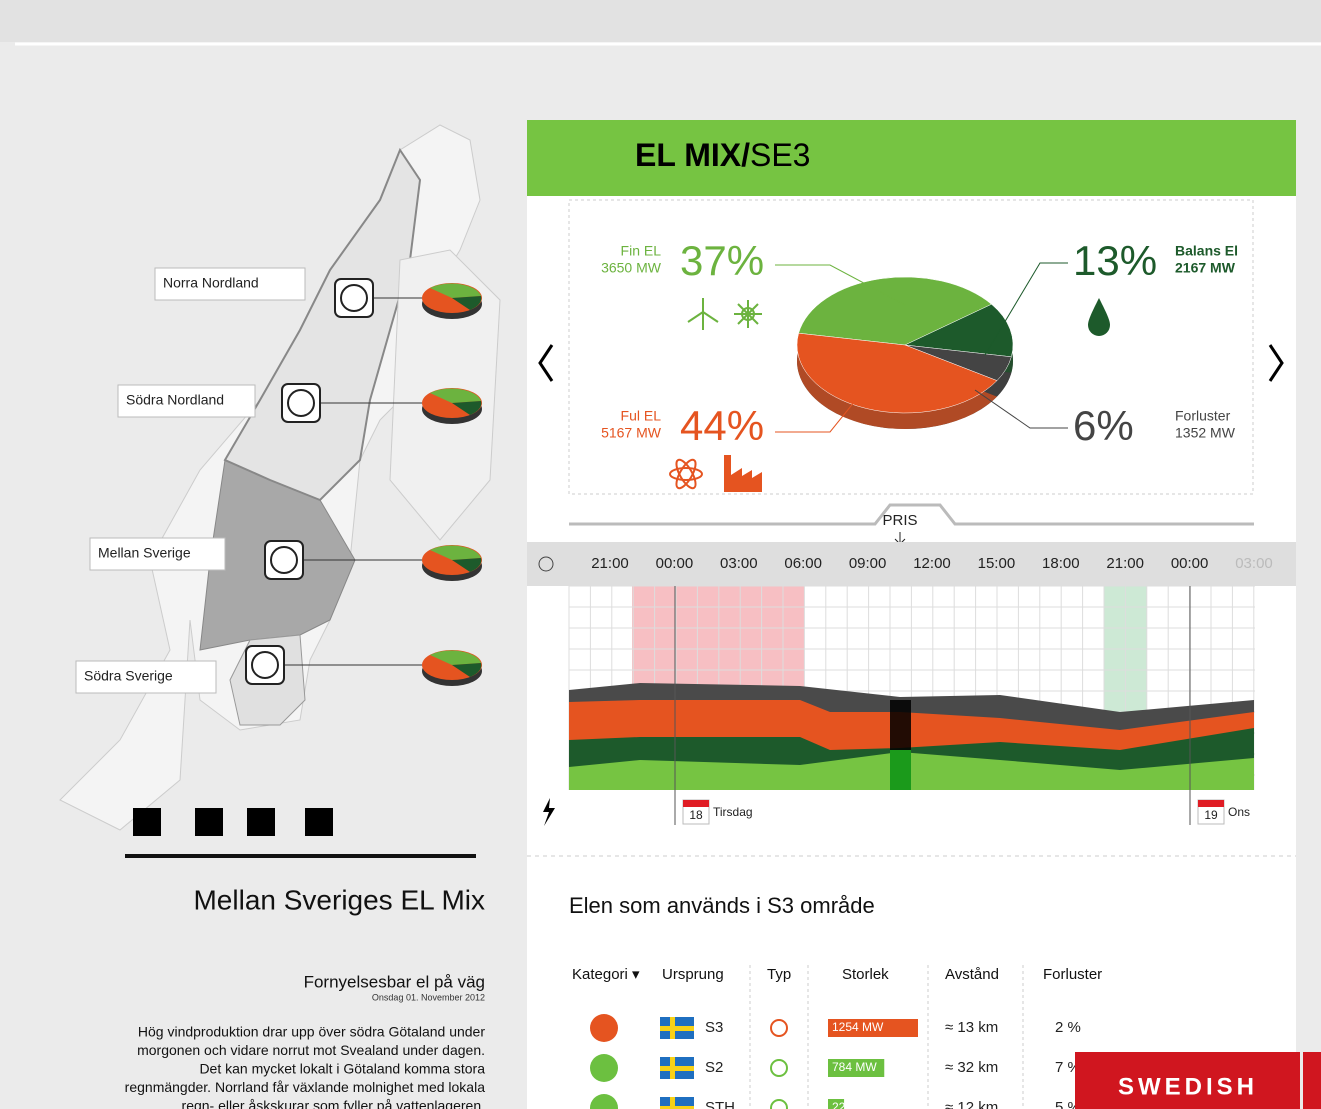 Image resolution: width=1321 pixels, height=1109 pixels. Describe the element at coordinates (779, 1028) in the screenshot. I see `type-icon` at that location.